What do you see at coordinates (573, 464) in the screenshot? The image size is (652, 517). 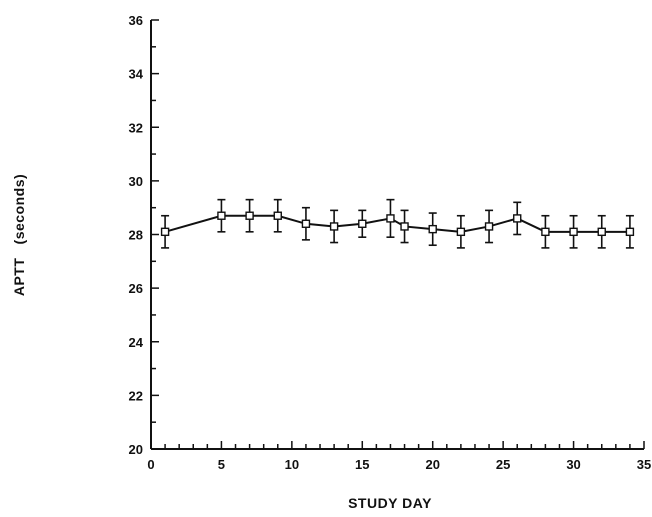 I see `x-tick-label: 30` at bounding box center [573, 464].